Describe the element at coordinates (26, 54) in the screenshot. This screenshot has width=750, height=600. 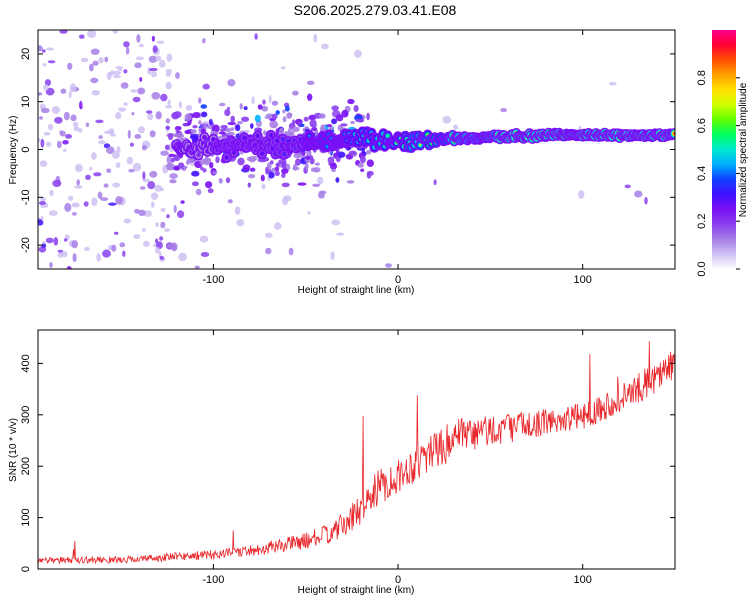
I see `y-tick-label: 20` at that location.